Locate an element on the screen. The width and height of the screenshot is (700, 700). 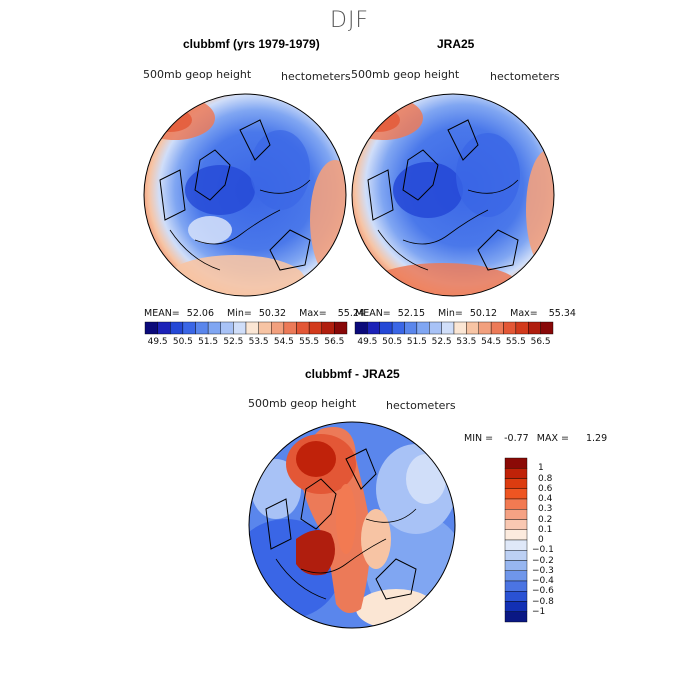
panel2-max-label: Max= is located at coordinates (524, 313).